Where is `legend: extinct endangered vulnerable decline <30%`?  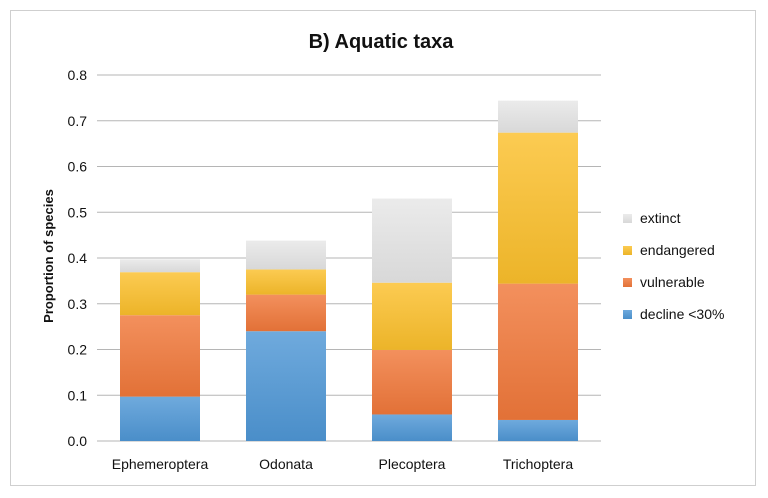 legend: extinct endangered vulnerable decline <30% is located at coordinates (673, 266).